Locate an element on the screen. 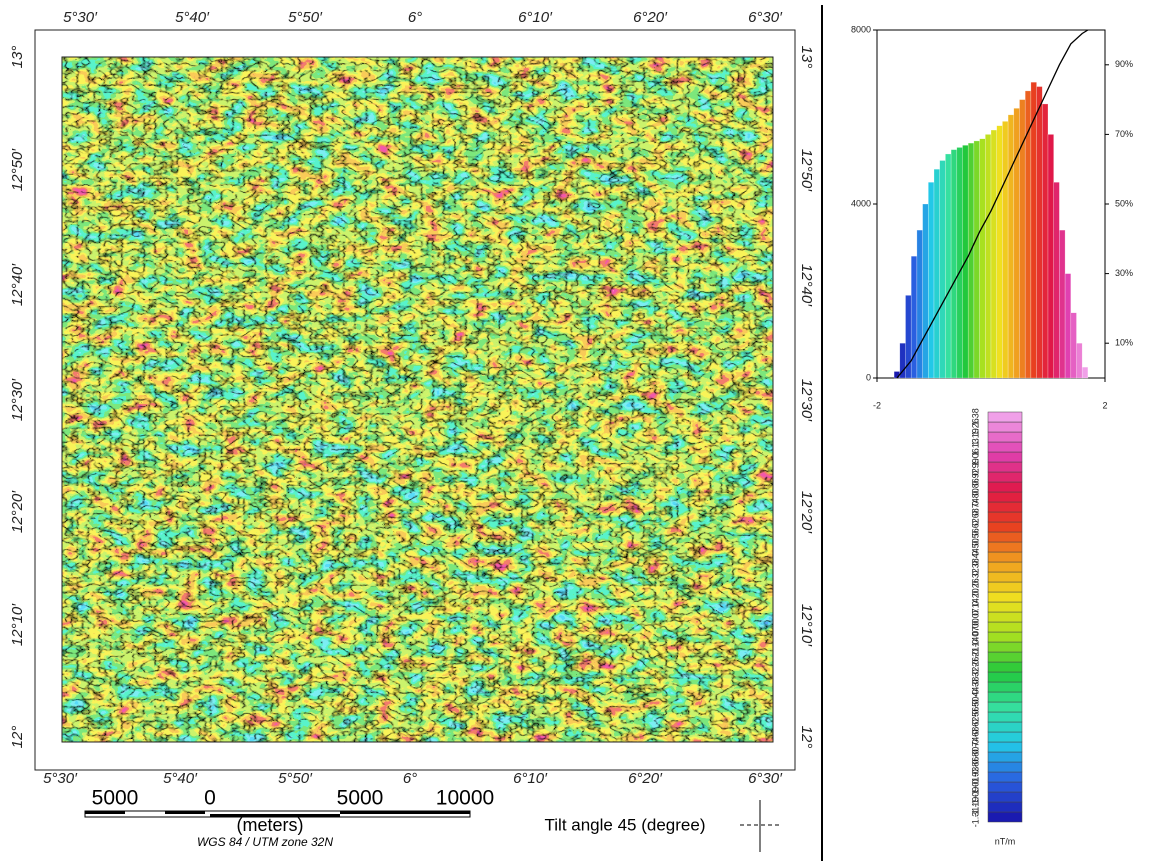  scale-unit: (meters) is located at coordinates (270, 825).